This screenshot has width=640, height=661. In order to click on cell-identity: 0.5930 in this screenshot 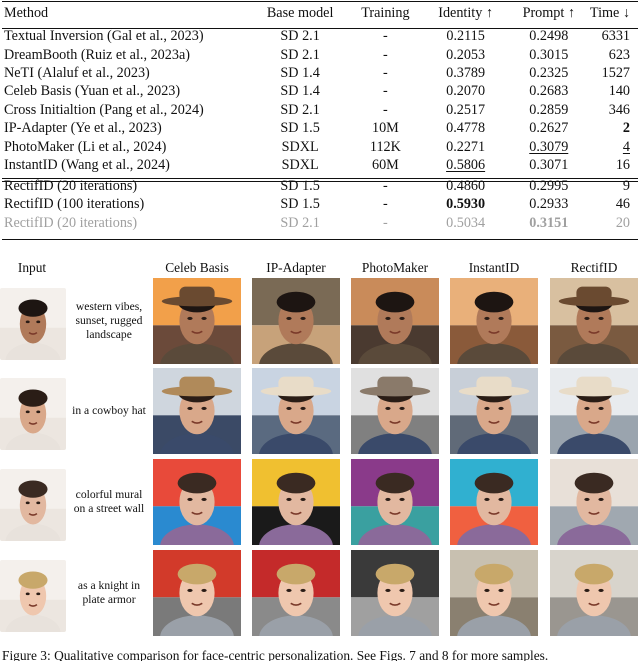, I will do `click(466, 204)`.